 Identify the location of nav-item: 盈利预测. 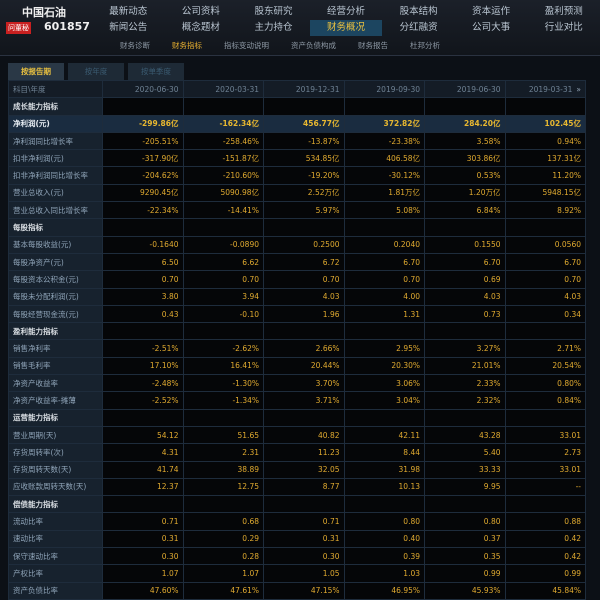
(563, 11).